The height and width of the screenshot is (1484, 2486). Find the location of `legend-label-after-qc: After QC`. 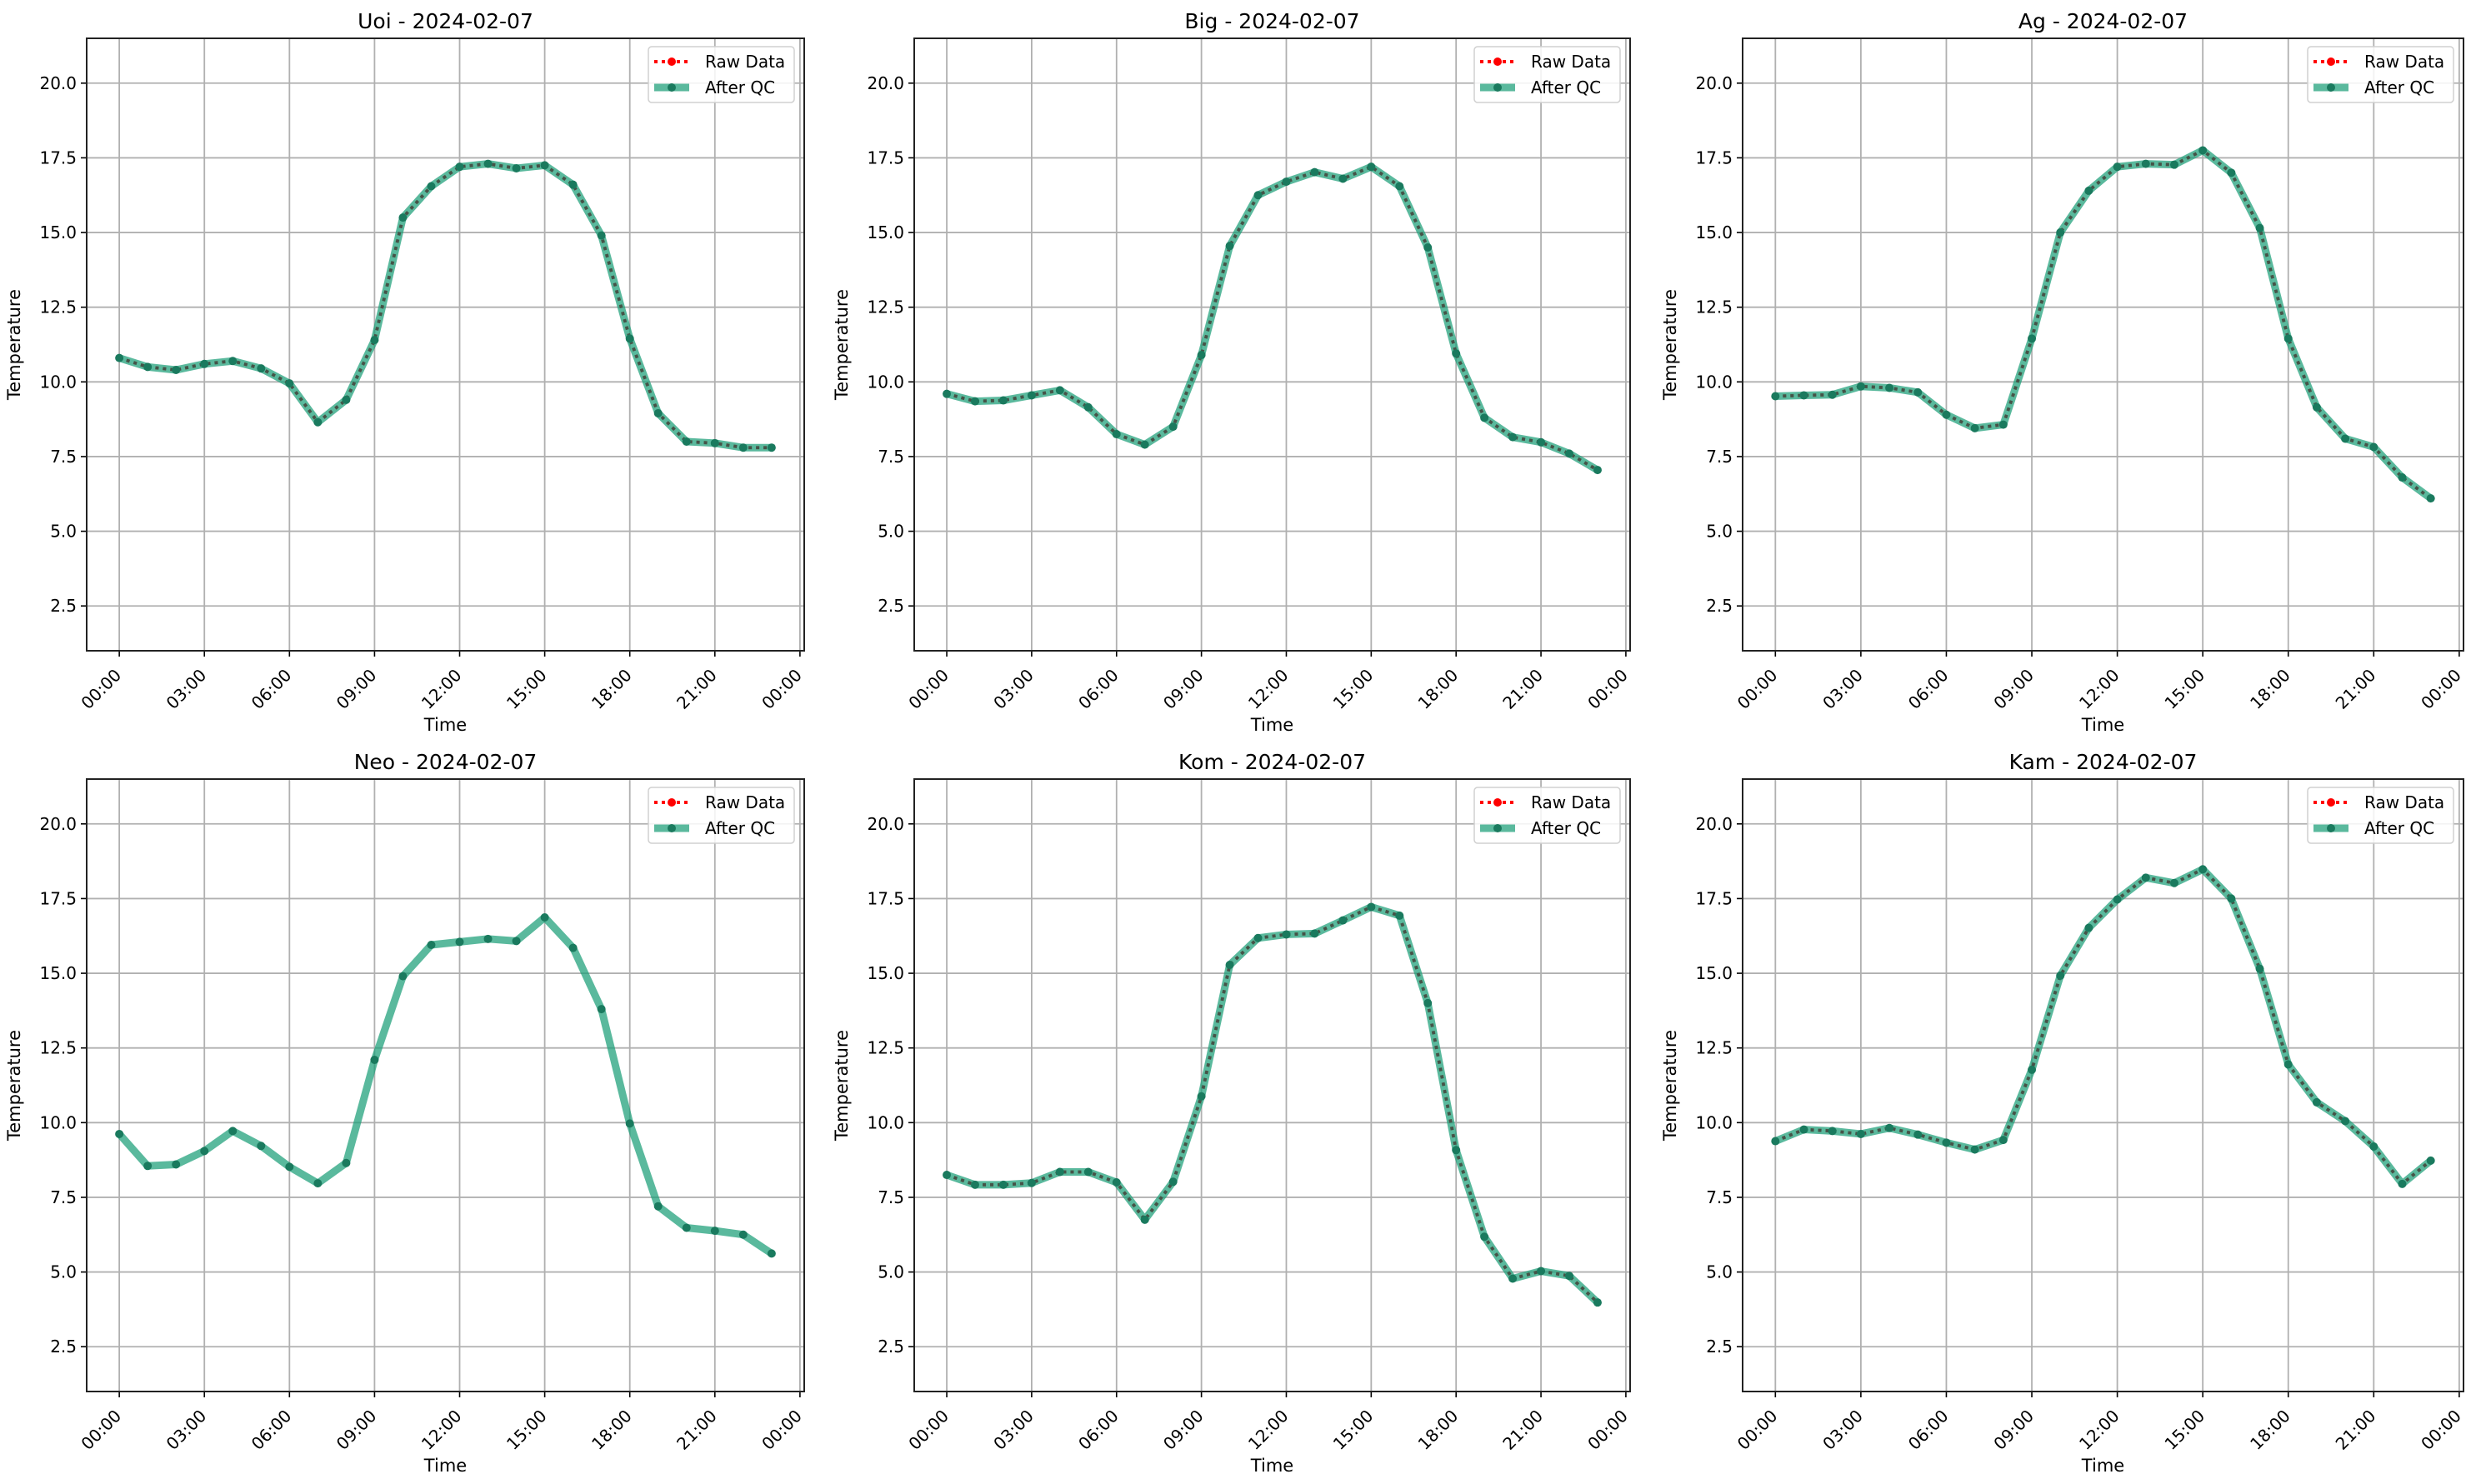

legend-label-after-qc: After QC is located at coordinates (2399, 87).